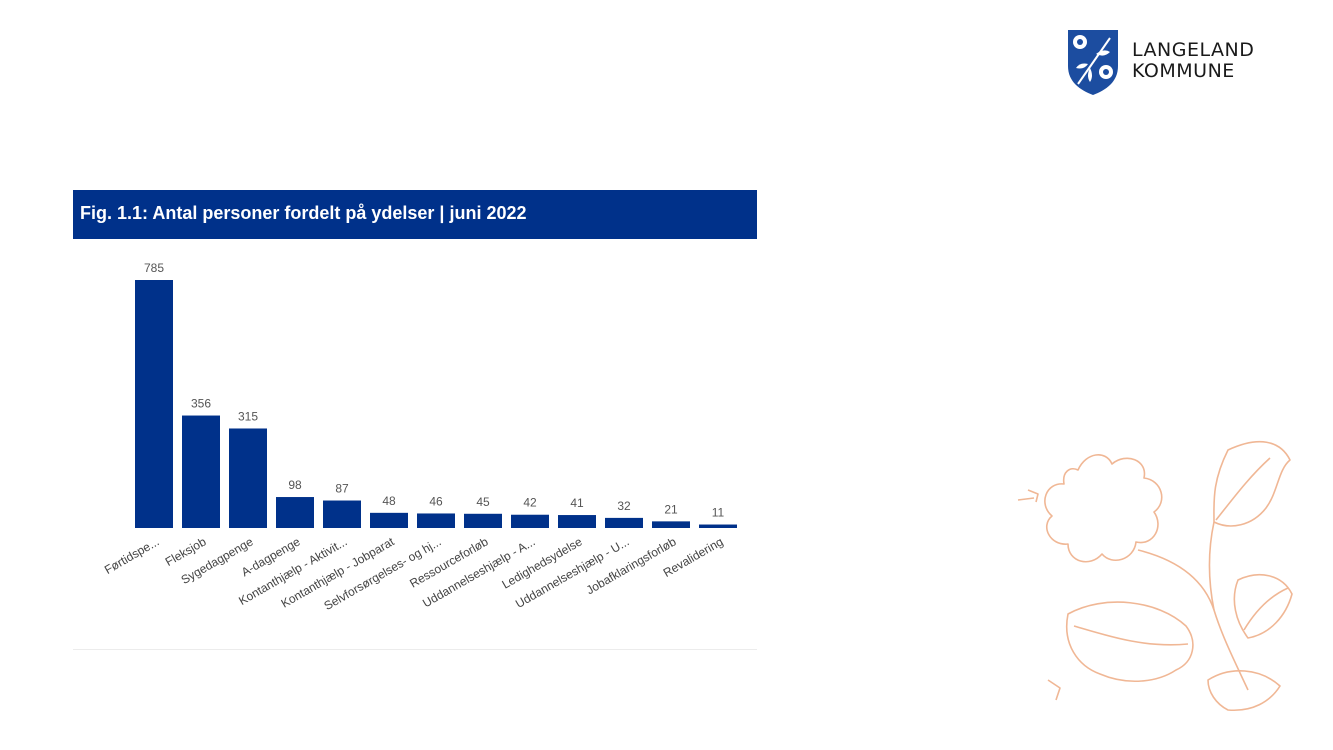  Describe the element at coordinates (577, 503) in the screenshot. I see `data-label-9: 41` at that location.